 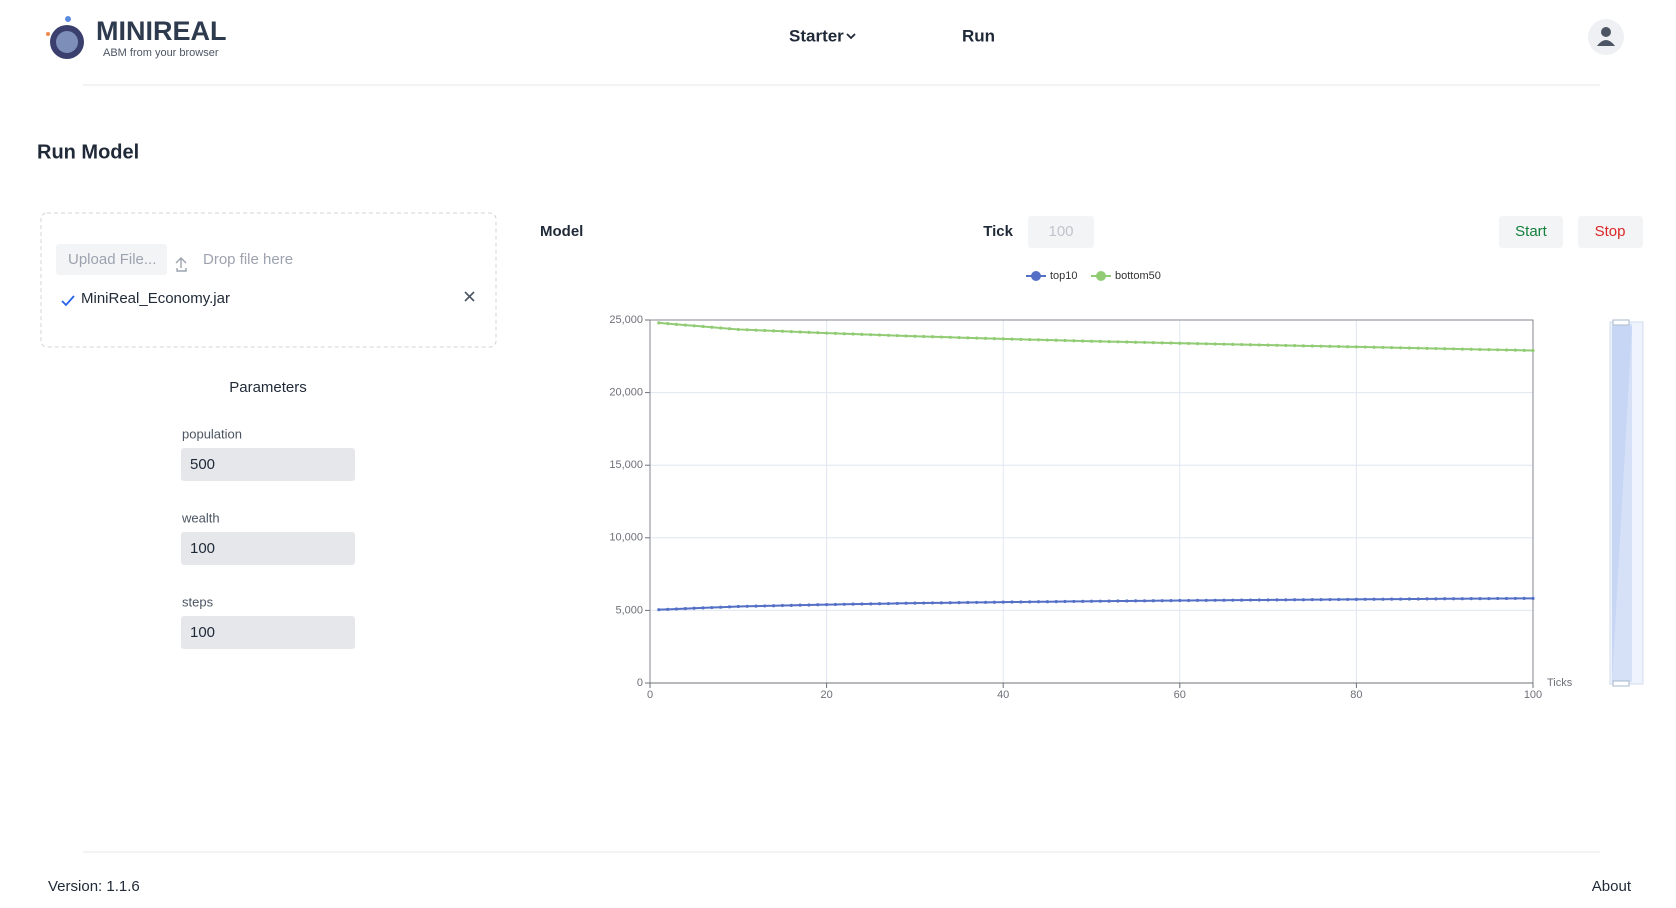 What do you see at coordinates (851, 36) in the screenshot?
I see `nav-chevron` at bounding box center [851, 36].